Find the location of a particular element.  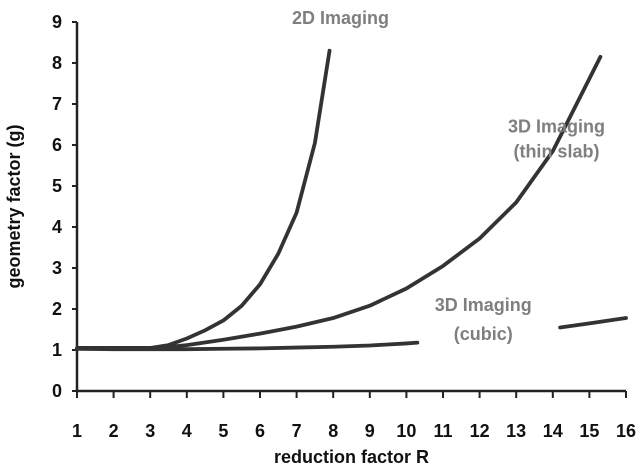

y-tick-label: 8 is located at coordinates (57, 63).